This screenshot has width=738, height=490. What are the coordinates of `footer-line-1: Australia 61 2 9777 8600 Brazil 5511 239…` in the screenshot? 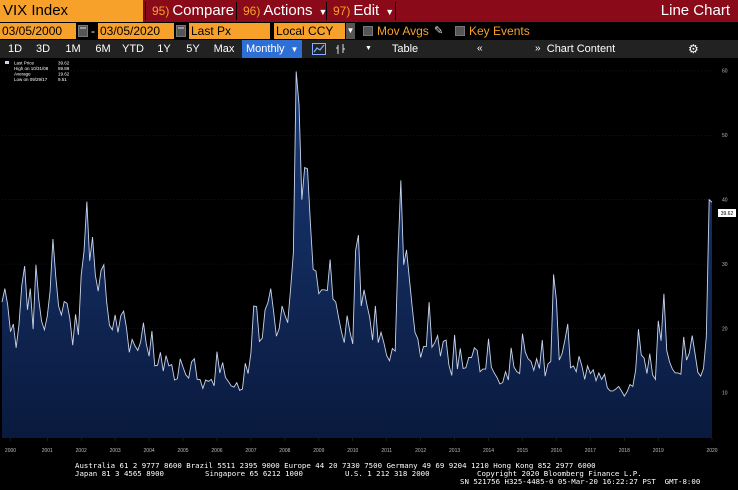 It's located at (335, 465).